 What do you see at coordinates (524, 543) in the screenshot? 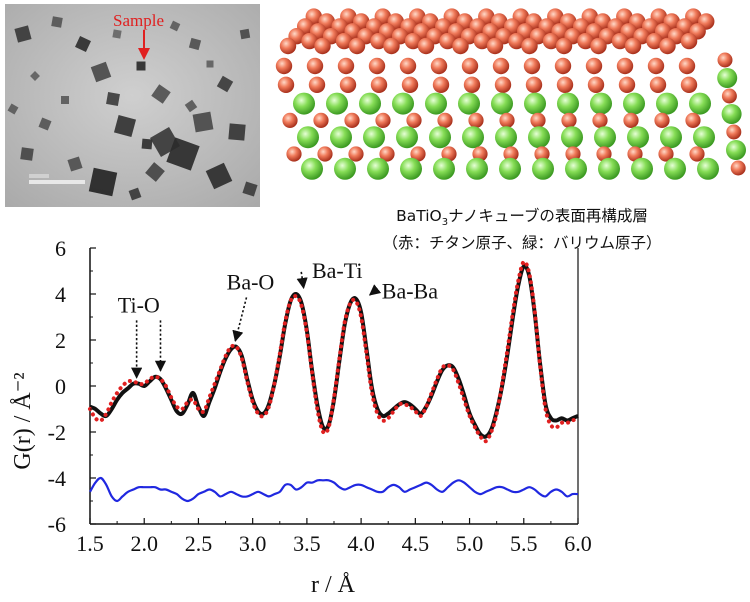
I see `x-tick-label: 5.5` at bounding box center [524, 543].